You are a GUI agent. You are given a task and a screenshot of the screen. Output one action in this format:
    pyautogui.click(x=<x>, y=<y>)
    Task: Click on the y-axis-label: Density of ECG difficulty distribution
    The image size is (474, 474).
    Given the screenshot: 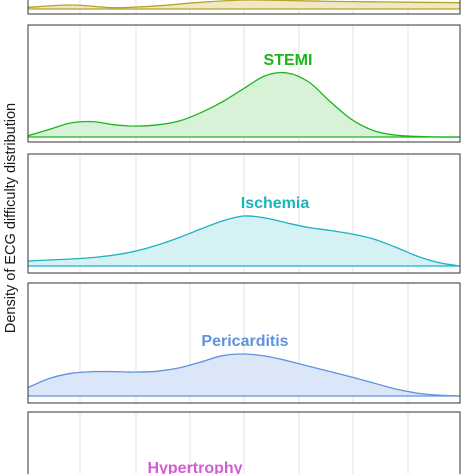 What is the action you would take?
    pyautogui.click(x=11, y=218)
    